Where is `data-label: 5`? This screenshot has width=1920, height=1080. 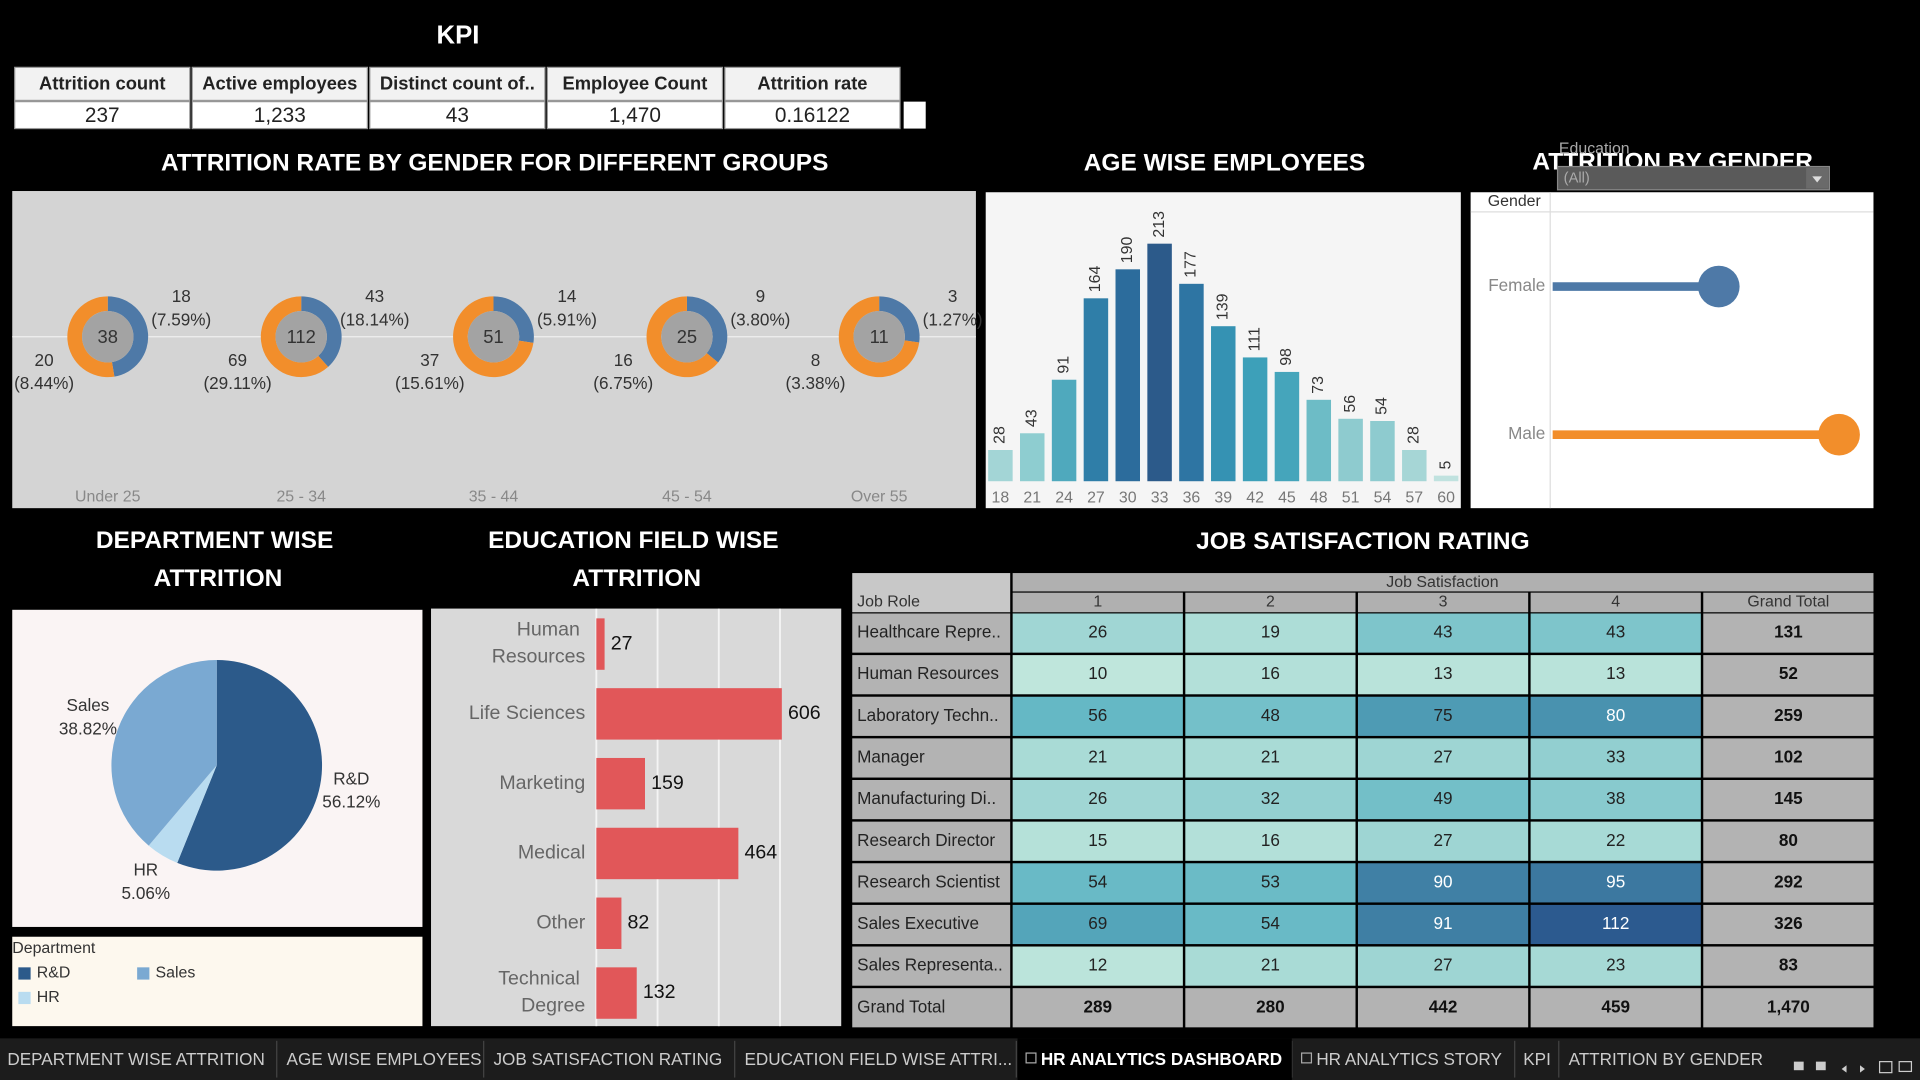
data-label: 5 is located at coordinates (1445, 465).